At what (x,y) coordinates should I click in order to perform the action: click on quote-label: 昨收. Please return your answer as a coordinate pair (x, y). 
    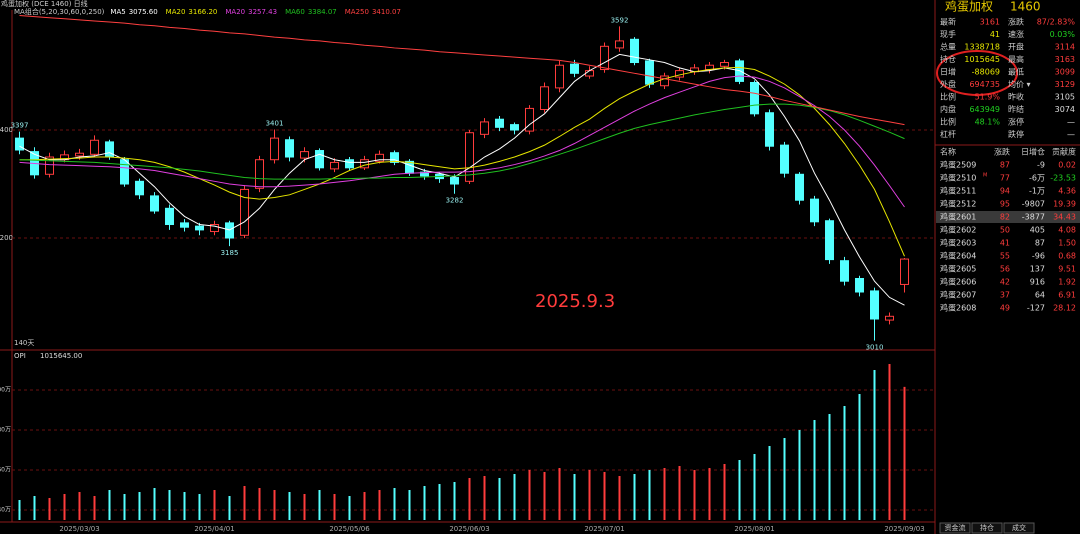
    Looking at the image, I should click on (1016, 97).